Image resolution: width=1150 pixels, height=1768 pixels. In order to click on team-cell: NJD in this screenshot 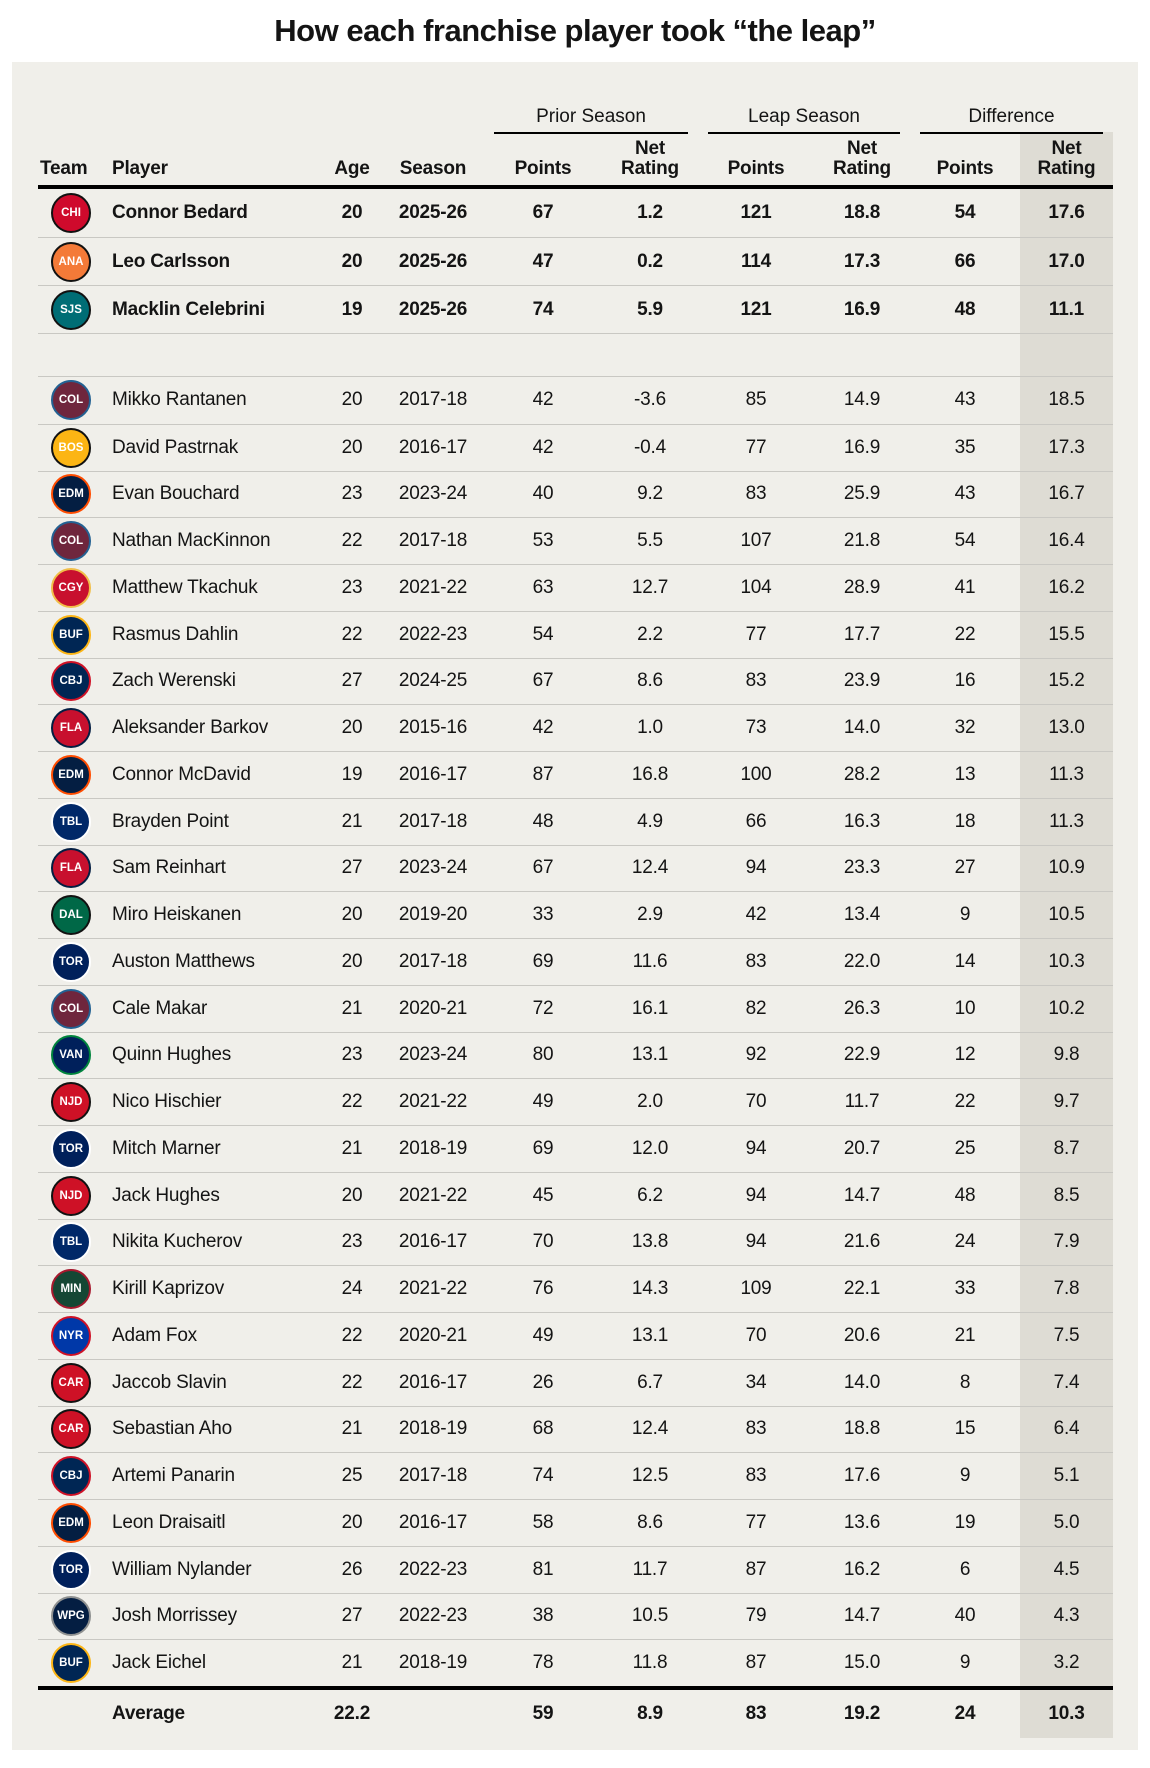, I will do `click(71, 1102)`.